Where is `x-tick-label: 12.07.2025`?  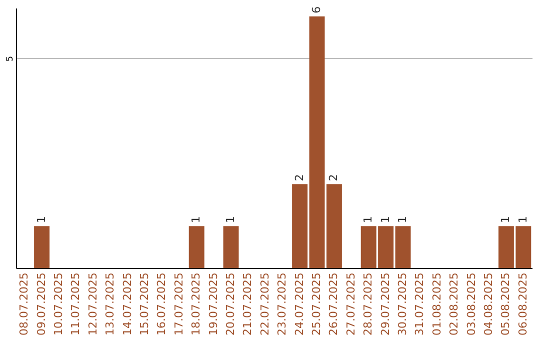 x-tick-label: 12.07.2025 is located at coordinates (93, 304).